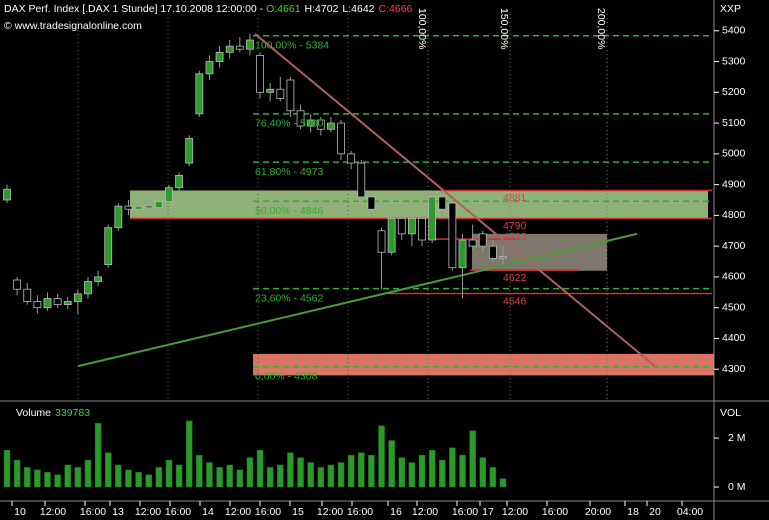  I want to click on volume-axis-label: VOL, so click(730, 413).